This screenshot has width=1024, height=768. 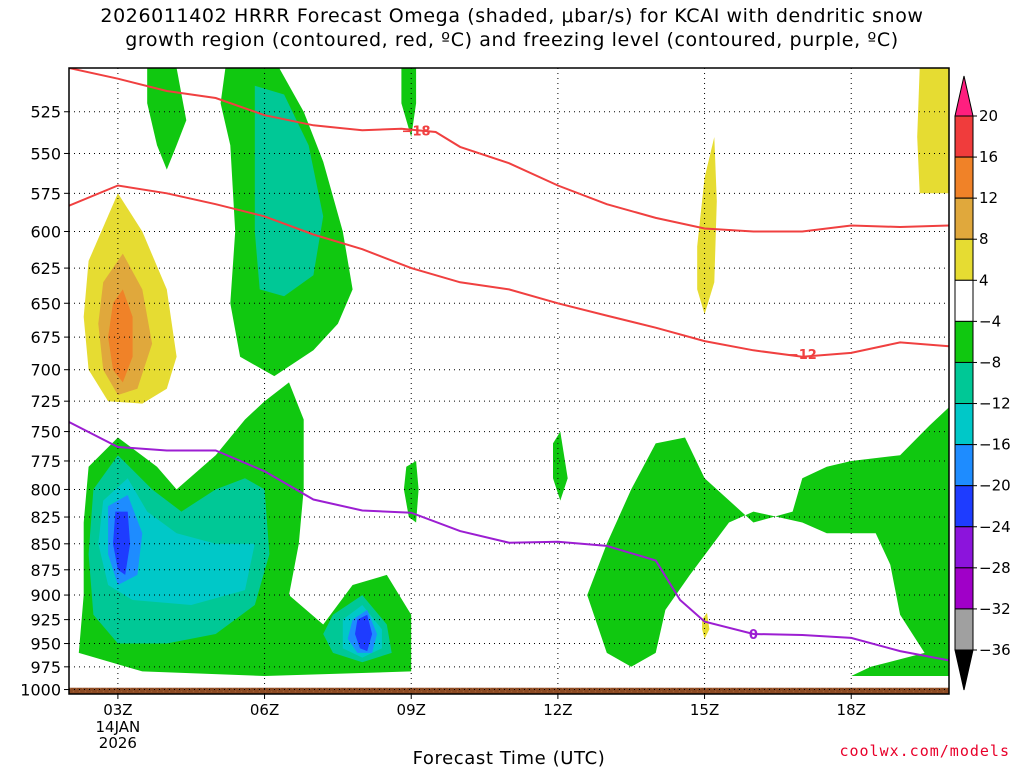 I want to click on colorbar-label-5: −4, so click(x=990, y=321).